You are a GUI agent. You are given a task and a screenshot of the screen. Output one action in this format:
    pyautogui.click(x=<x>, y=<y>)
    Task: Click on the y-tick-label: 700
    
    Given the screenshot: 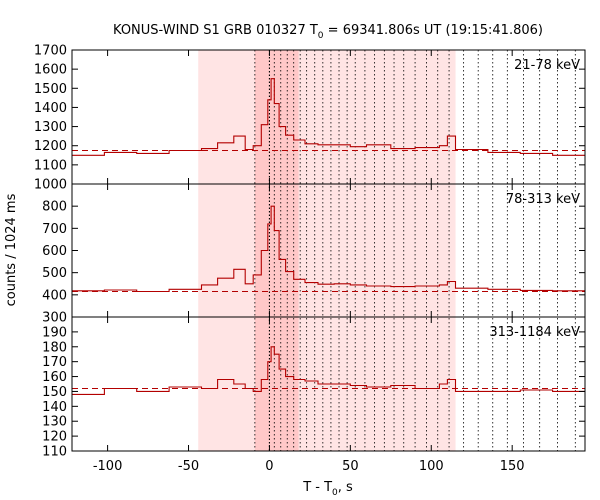 What is the action you would take?
    pyautogui.click(x=54, y=229)
    